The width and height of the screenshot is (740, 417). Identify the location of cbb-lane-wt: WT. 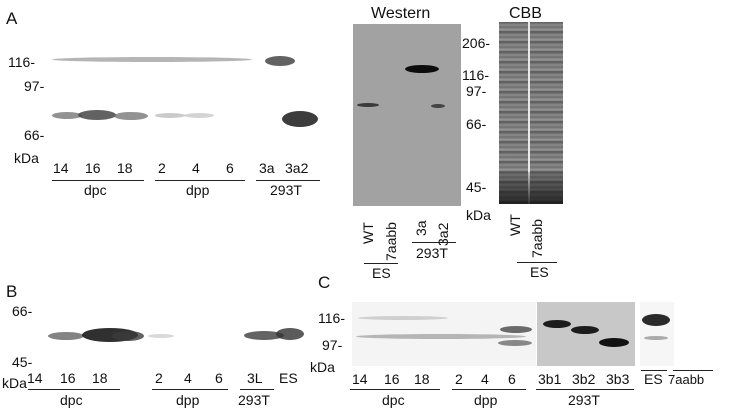
(515, 225).